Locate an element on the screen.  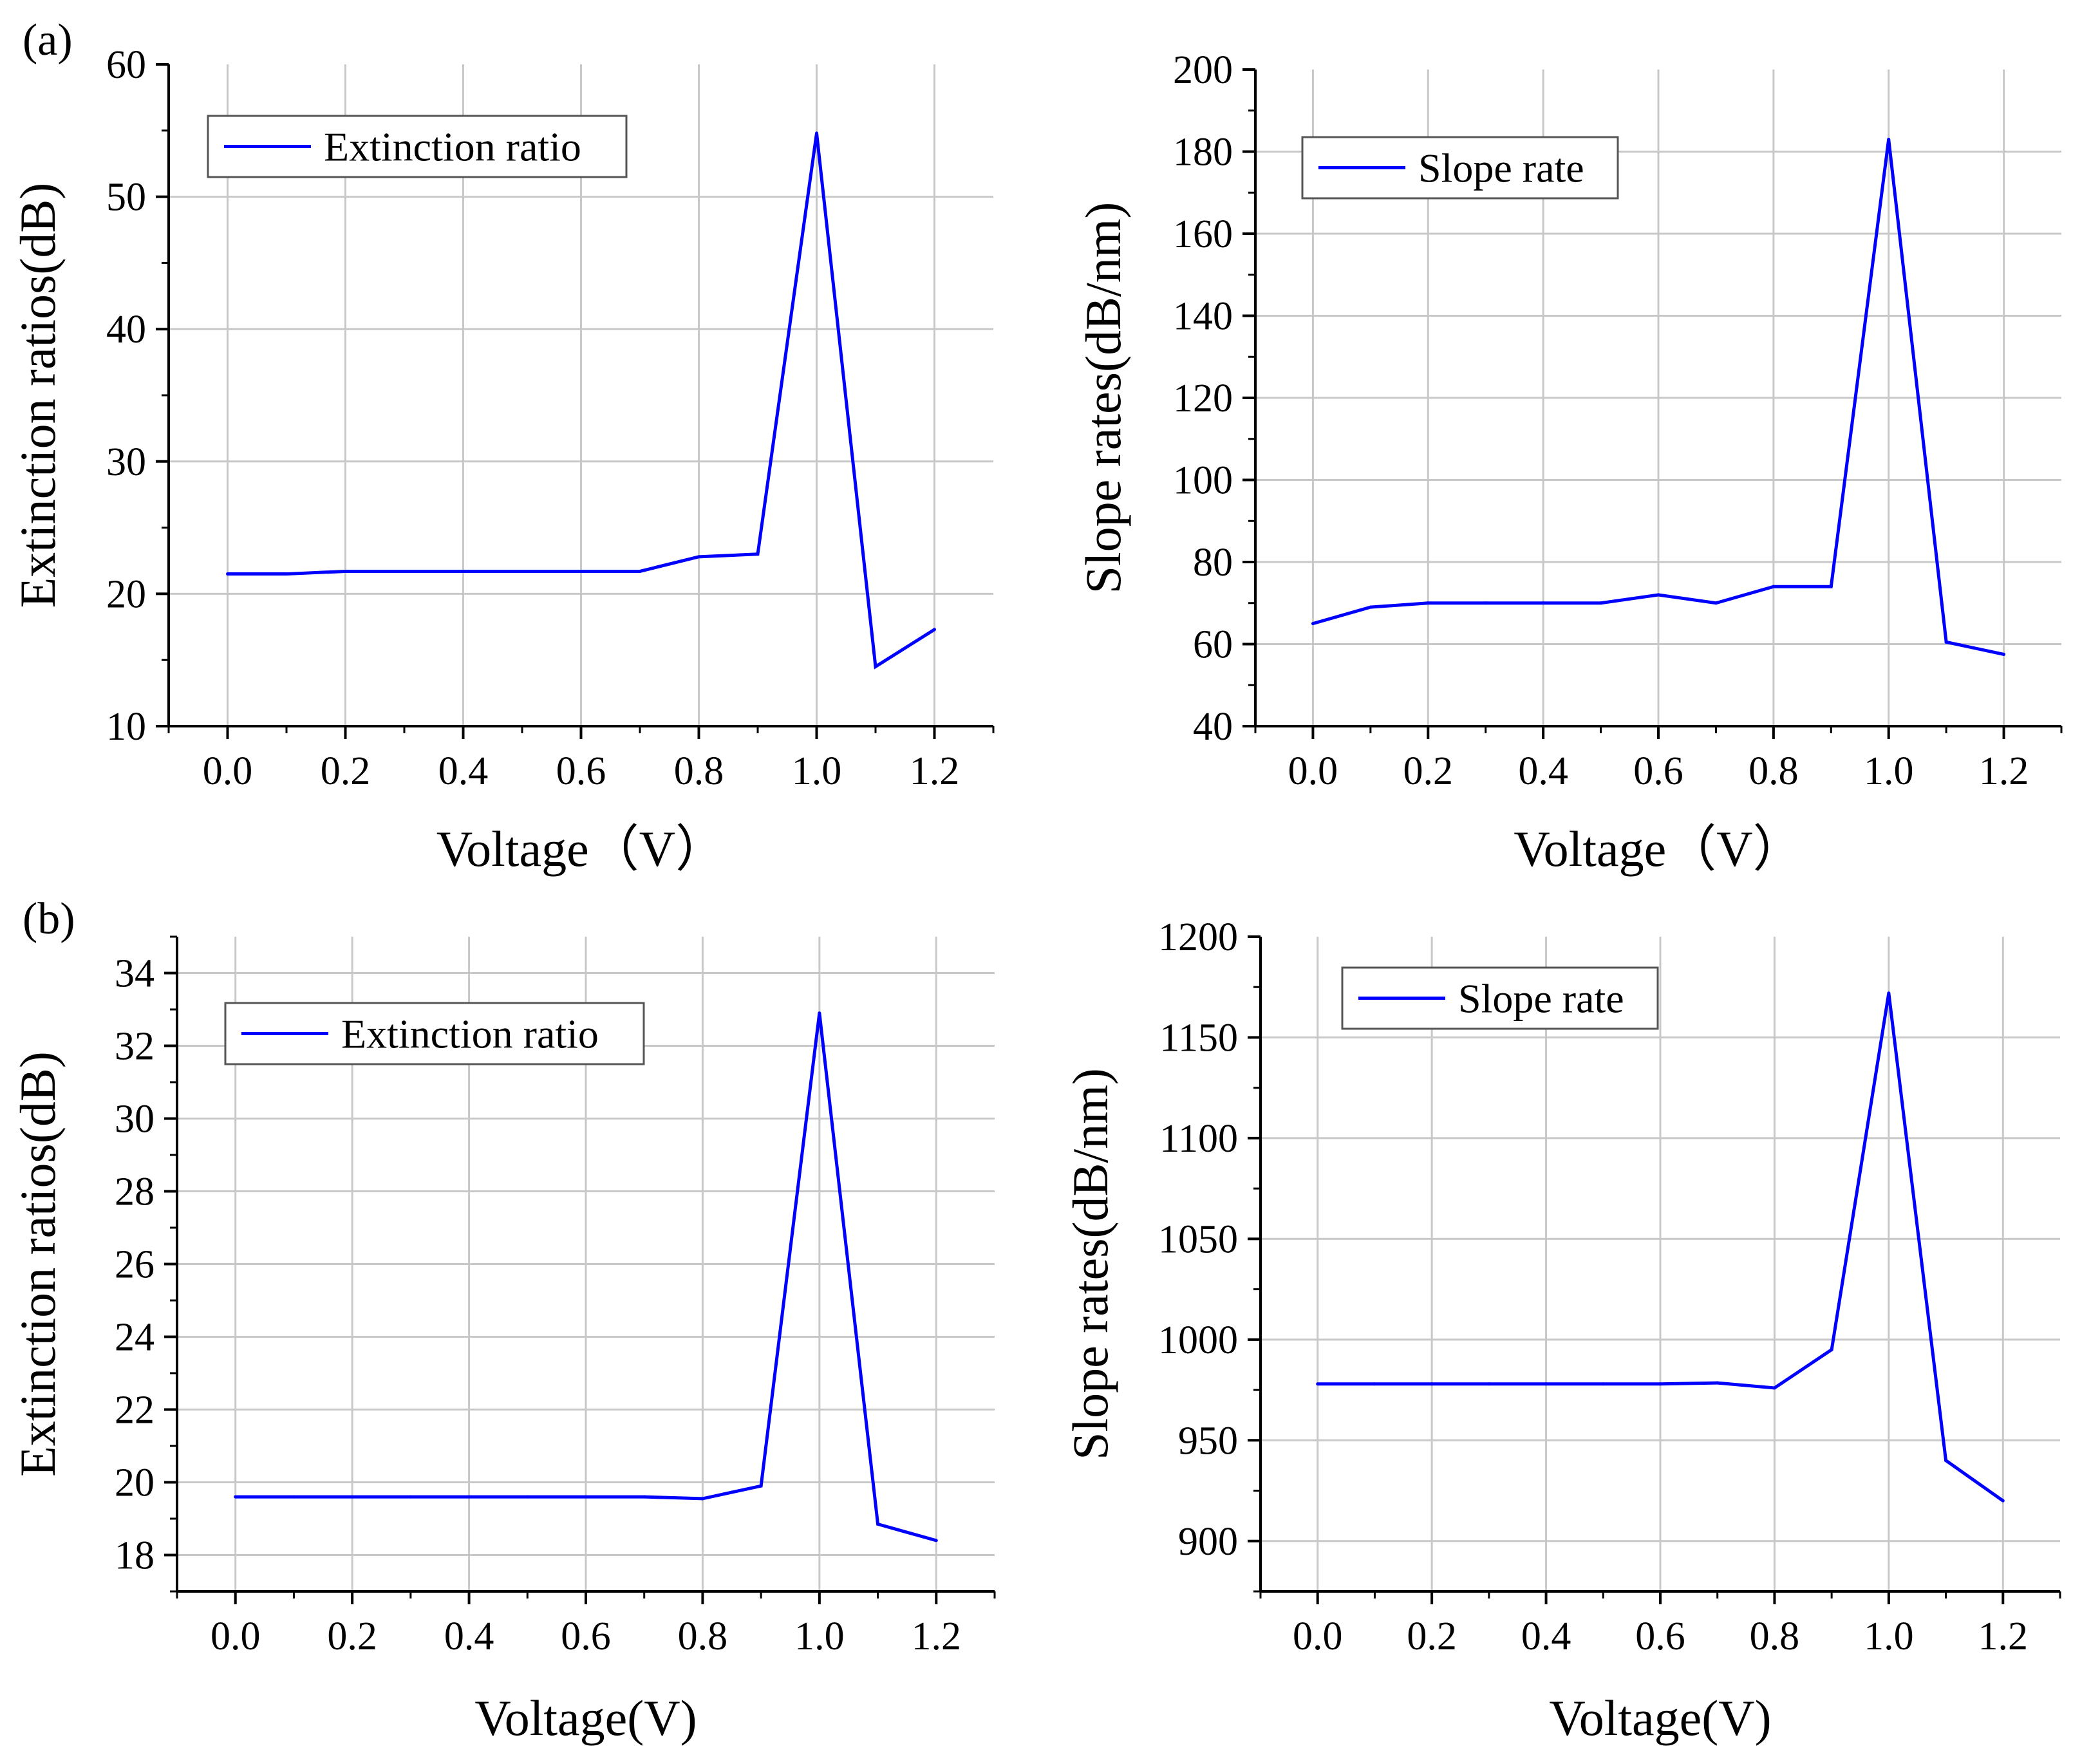
panel-label-a: (a) is located at coordinates (48, 40).